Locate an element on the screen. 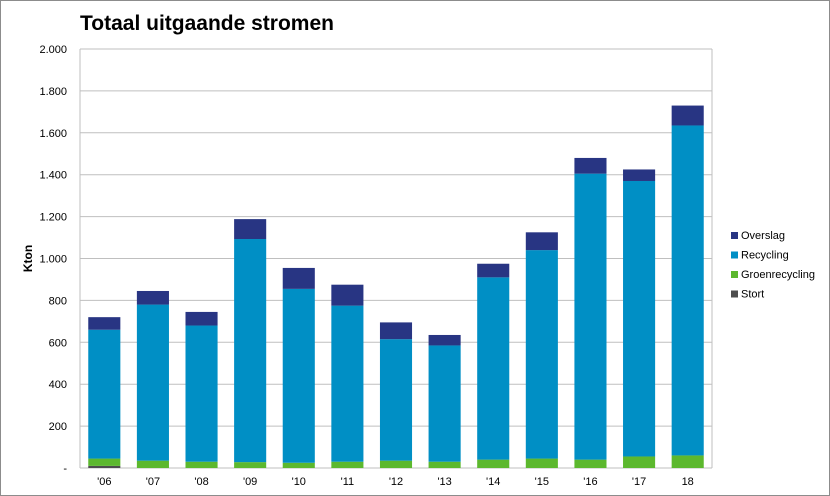 This screenshot has height=496, width=830. x-tick-label: '13 is located at coordinates (444, 482).